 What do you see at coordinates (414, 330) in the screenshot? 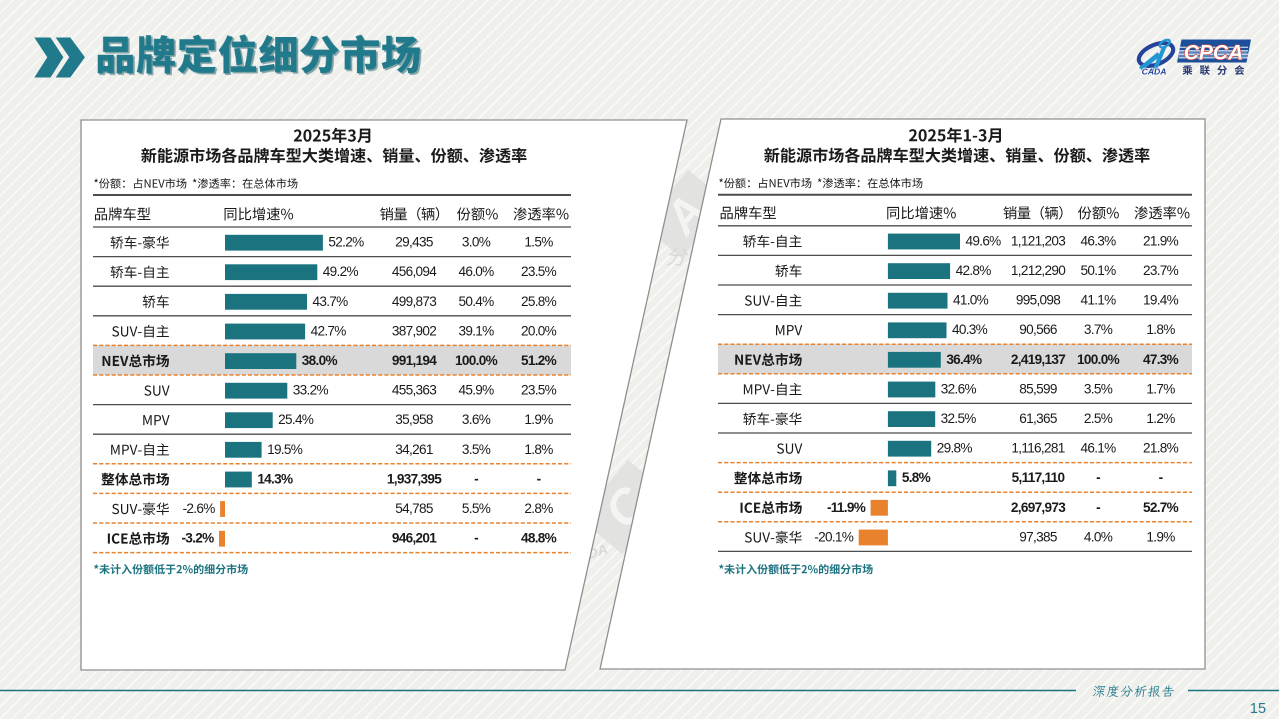
I see `svg-text: 387,902` at bounding box center [414, 330].